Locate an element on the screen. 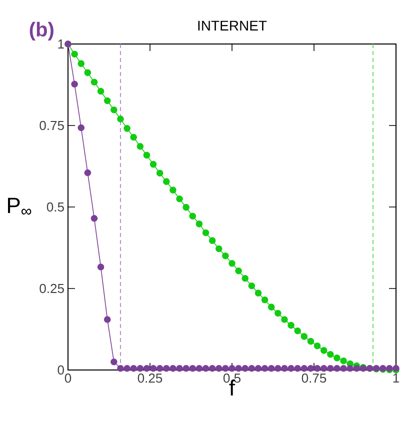 The height and width of the screenshot is (427, 403). y-tick-label: 1 is located at coordinates (61, 44).